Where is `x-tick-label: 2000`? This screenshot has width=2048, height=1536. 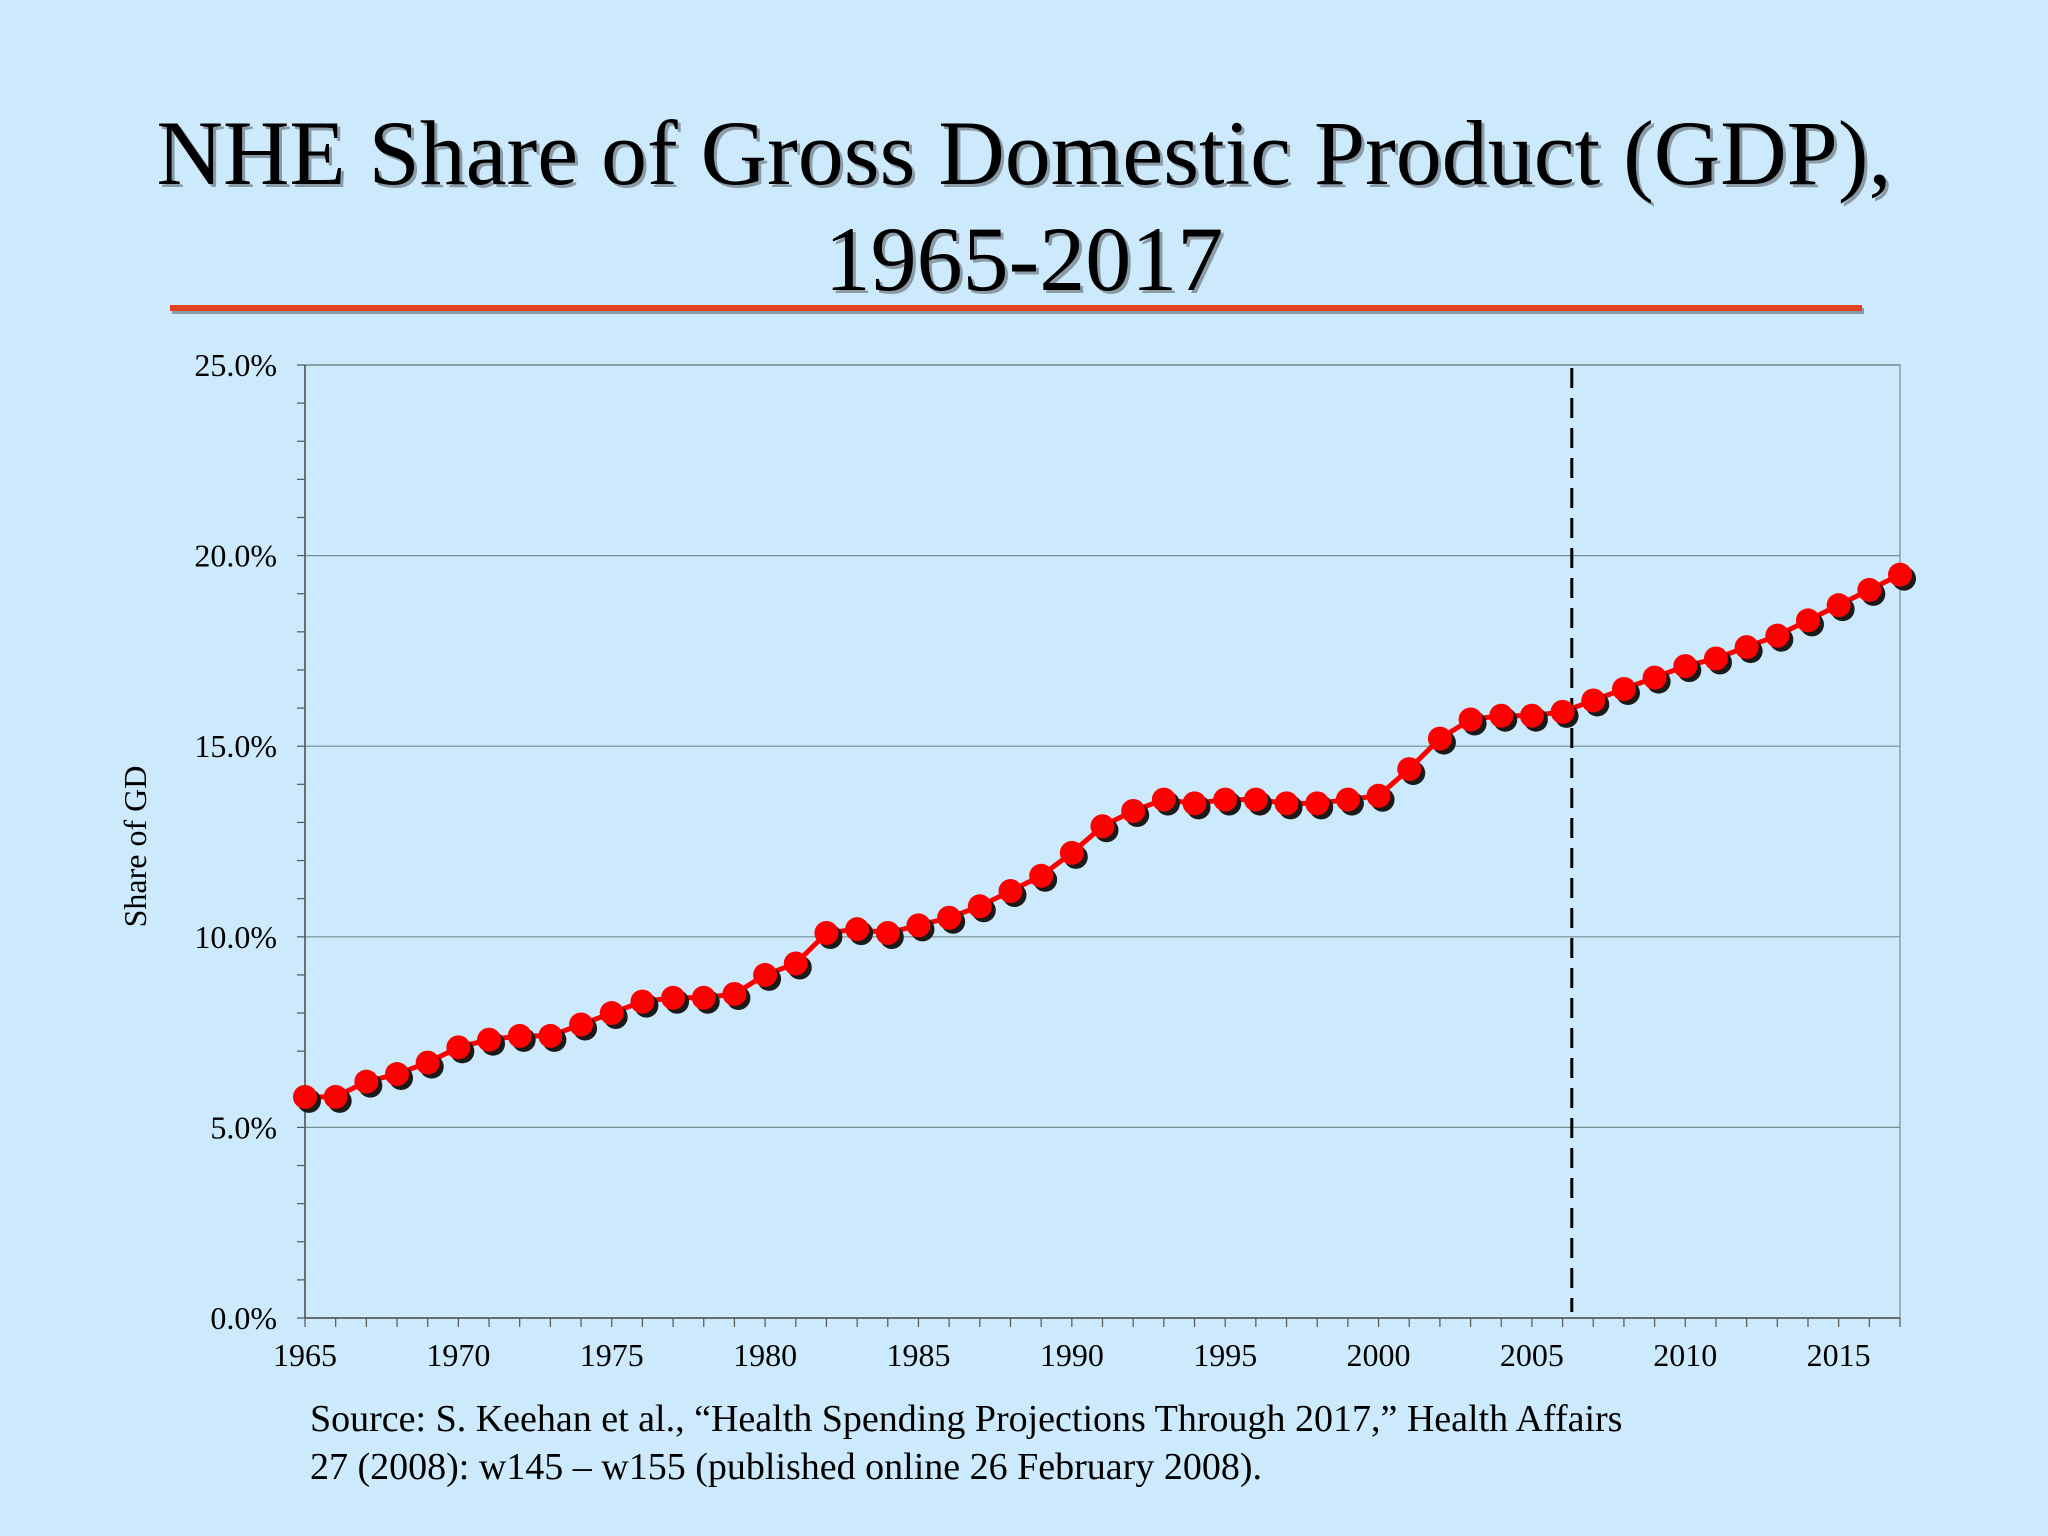
x-tick-label: 2000 is located at coordinates (1379, 1355).